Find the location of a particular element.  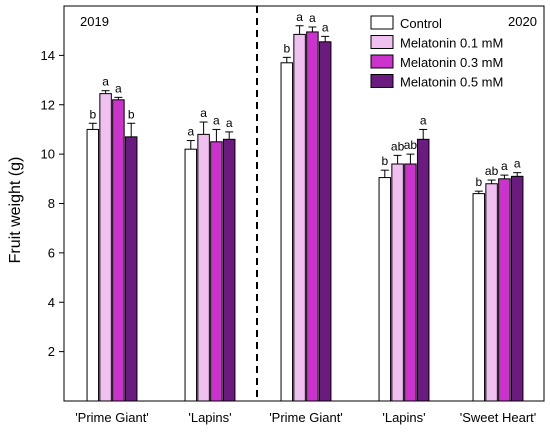

category-label: 'Sweet Heart' is located at coordinates (498, 417).